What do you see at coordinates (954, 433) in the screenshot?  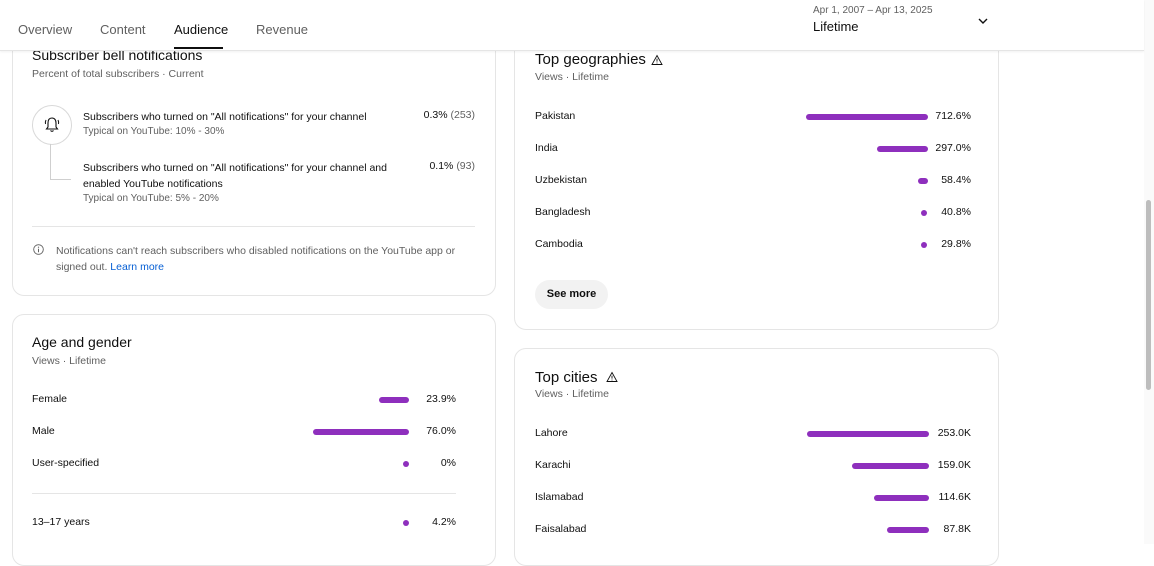 I see `row-value: 253.0K` at bounding box center [954, 433].